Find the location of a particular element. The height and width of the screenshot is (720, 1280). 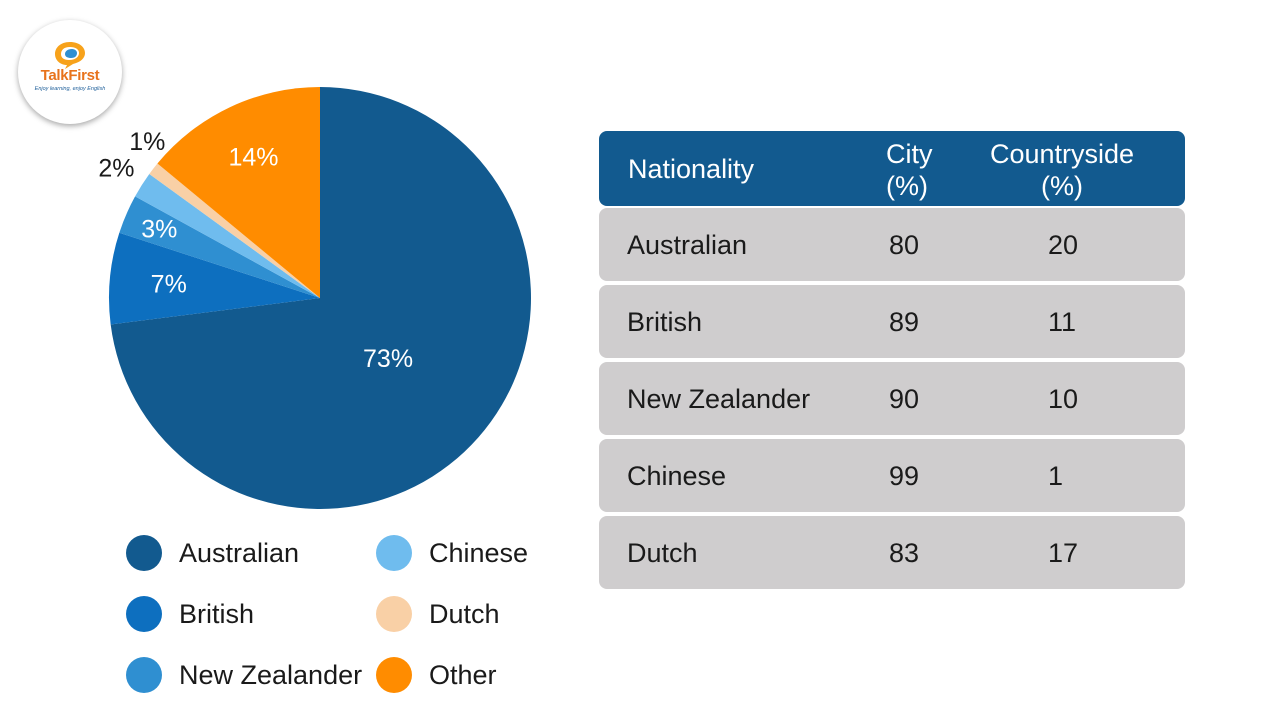

table-row: New Zealander 90 10 is located at coordinates (892, 398).